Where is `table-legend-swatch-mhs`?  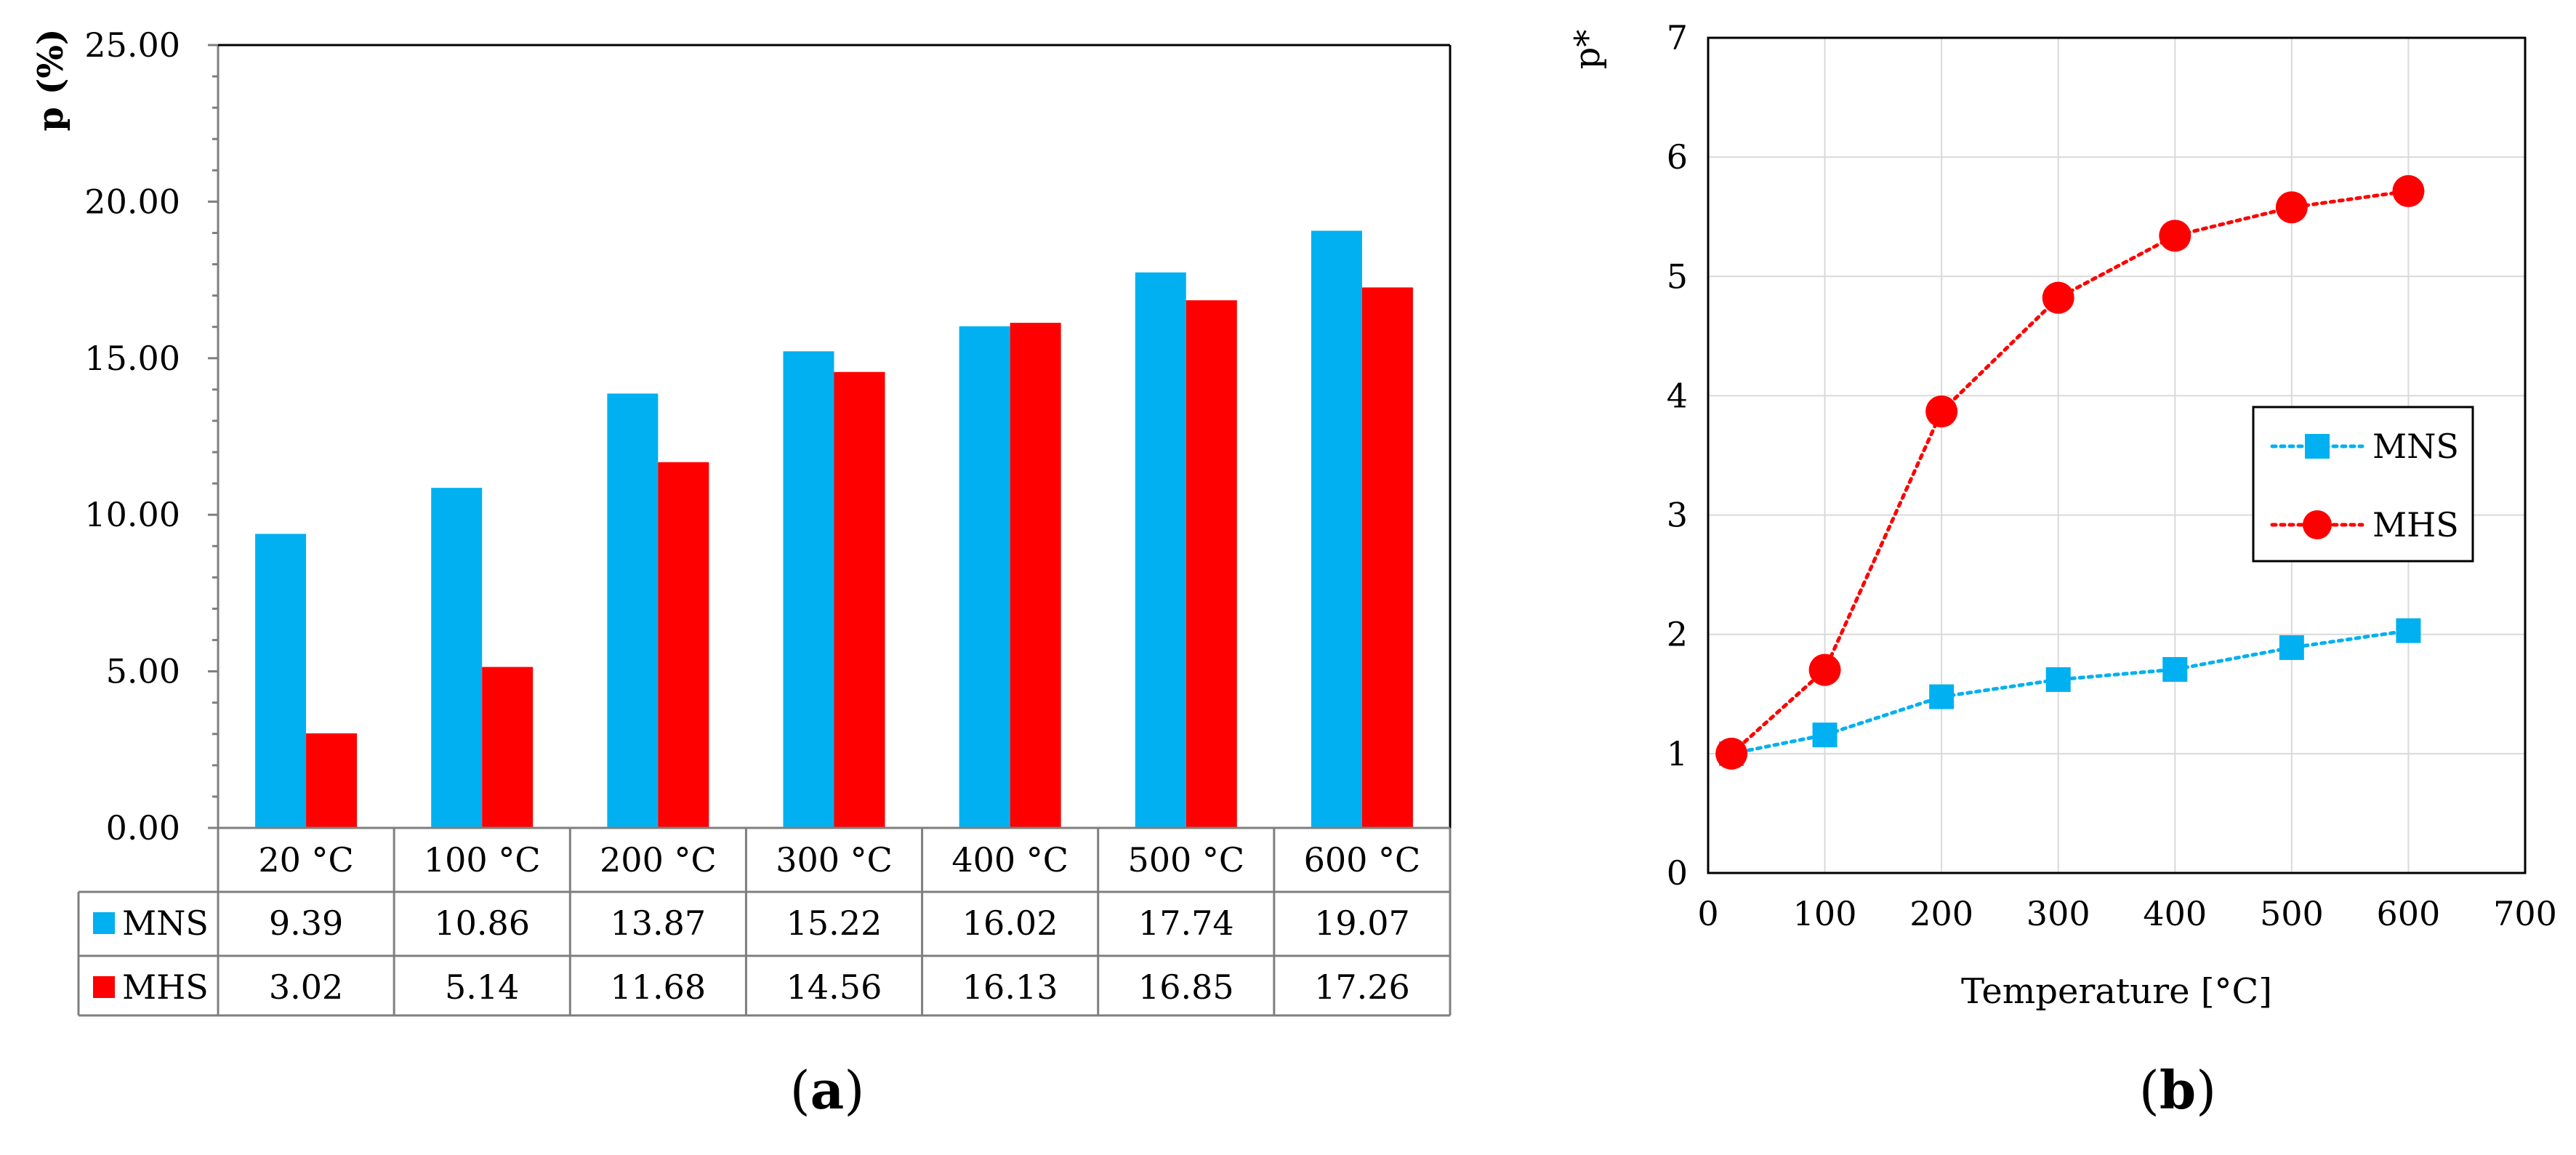
table-legend-swatch-mhs is located at coordinates (104, 987).